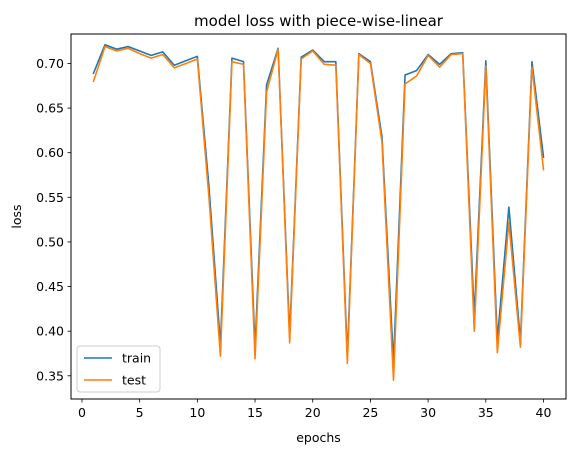 This screenshot has width=576, height=455. I want to click on legend-label-train: train, so click(136, 358).